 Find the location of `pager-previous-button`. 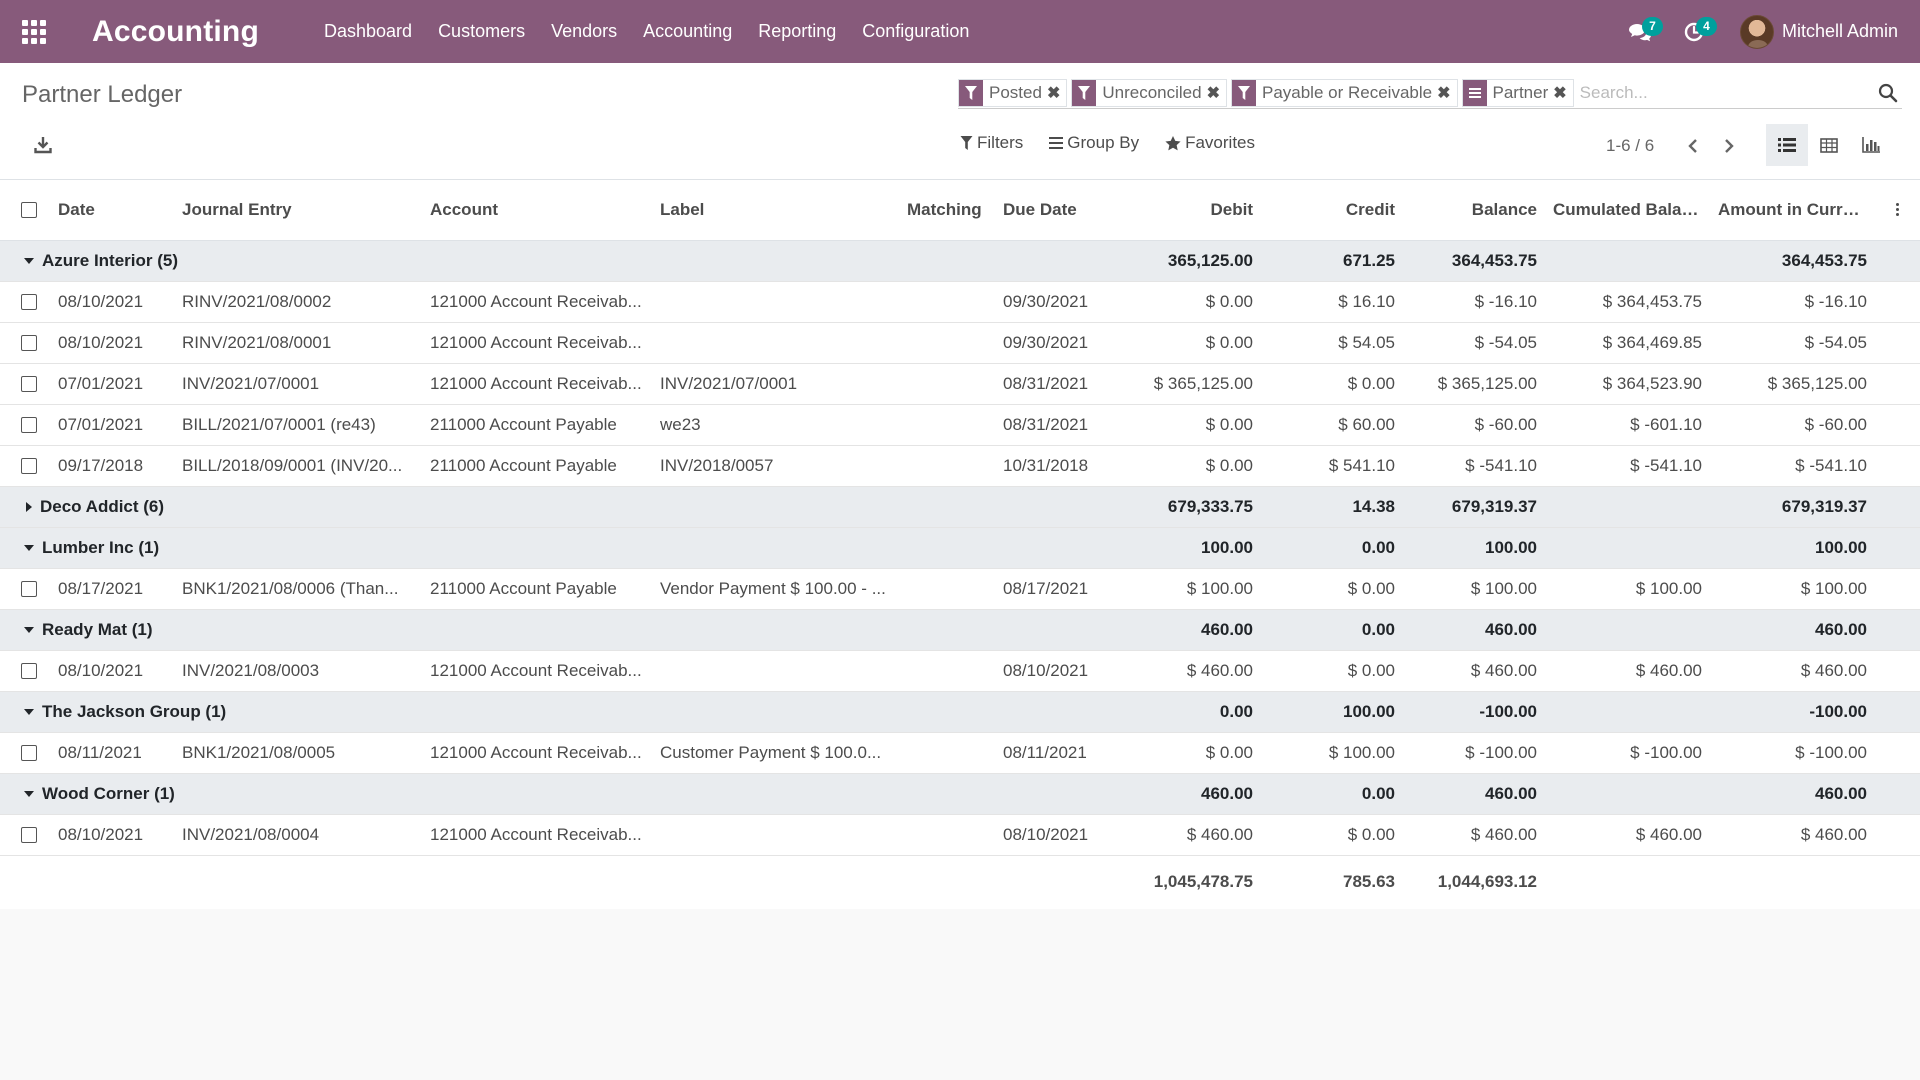

pager-previous-button is located at coordinates (1693, 146).